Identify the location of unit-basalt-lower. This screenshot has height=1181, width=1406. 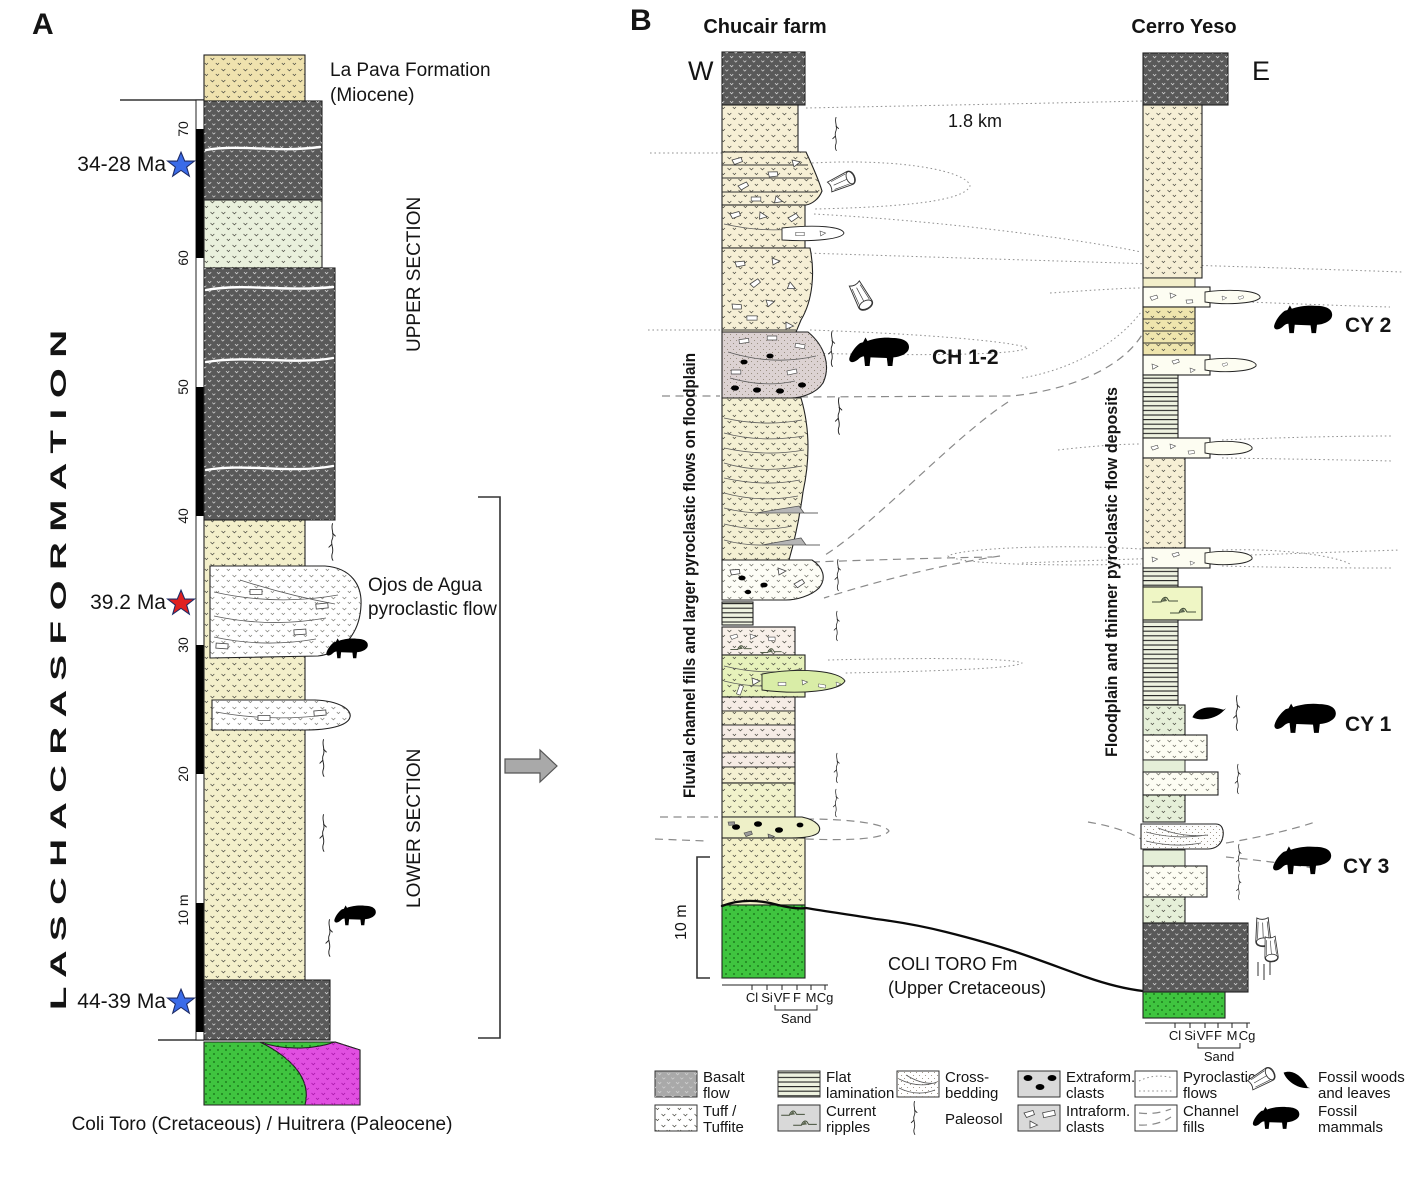
(267, 1010).